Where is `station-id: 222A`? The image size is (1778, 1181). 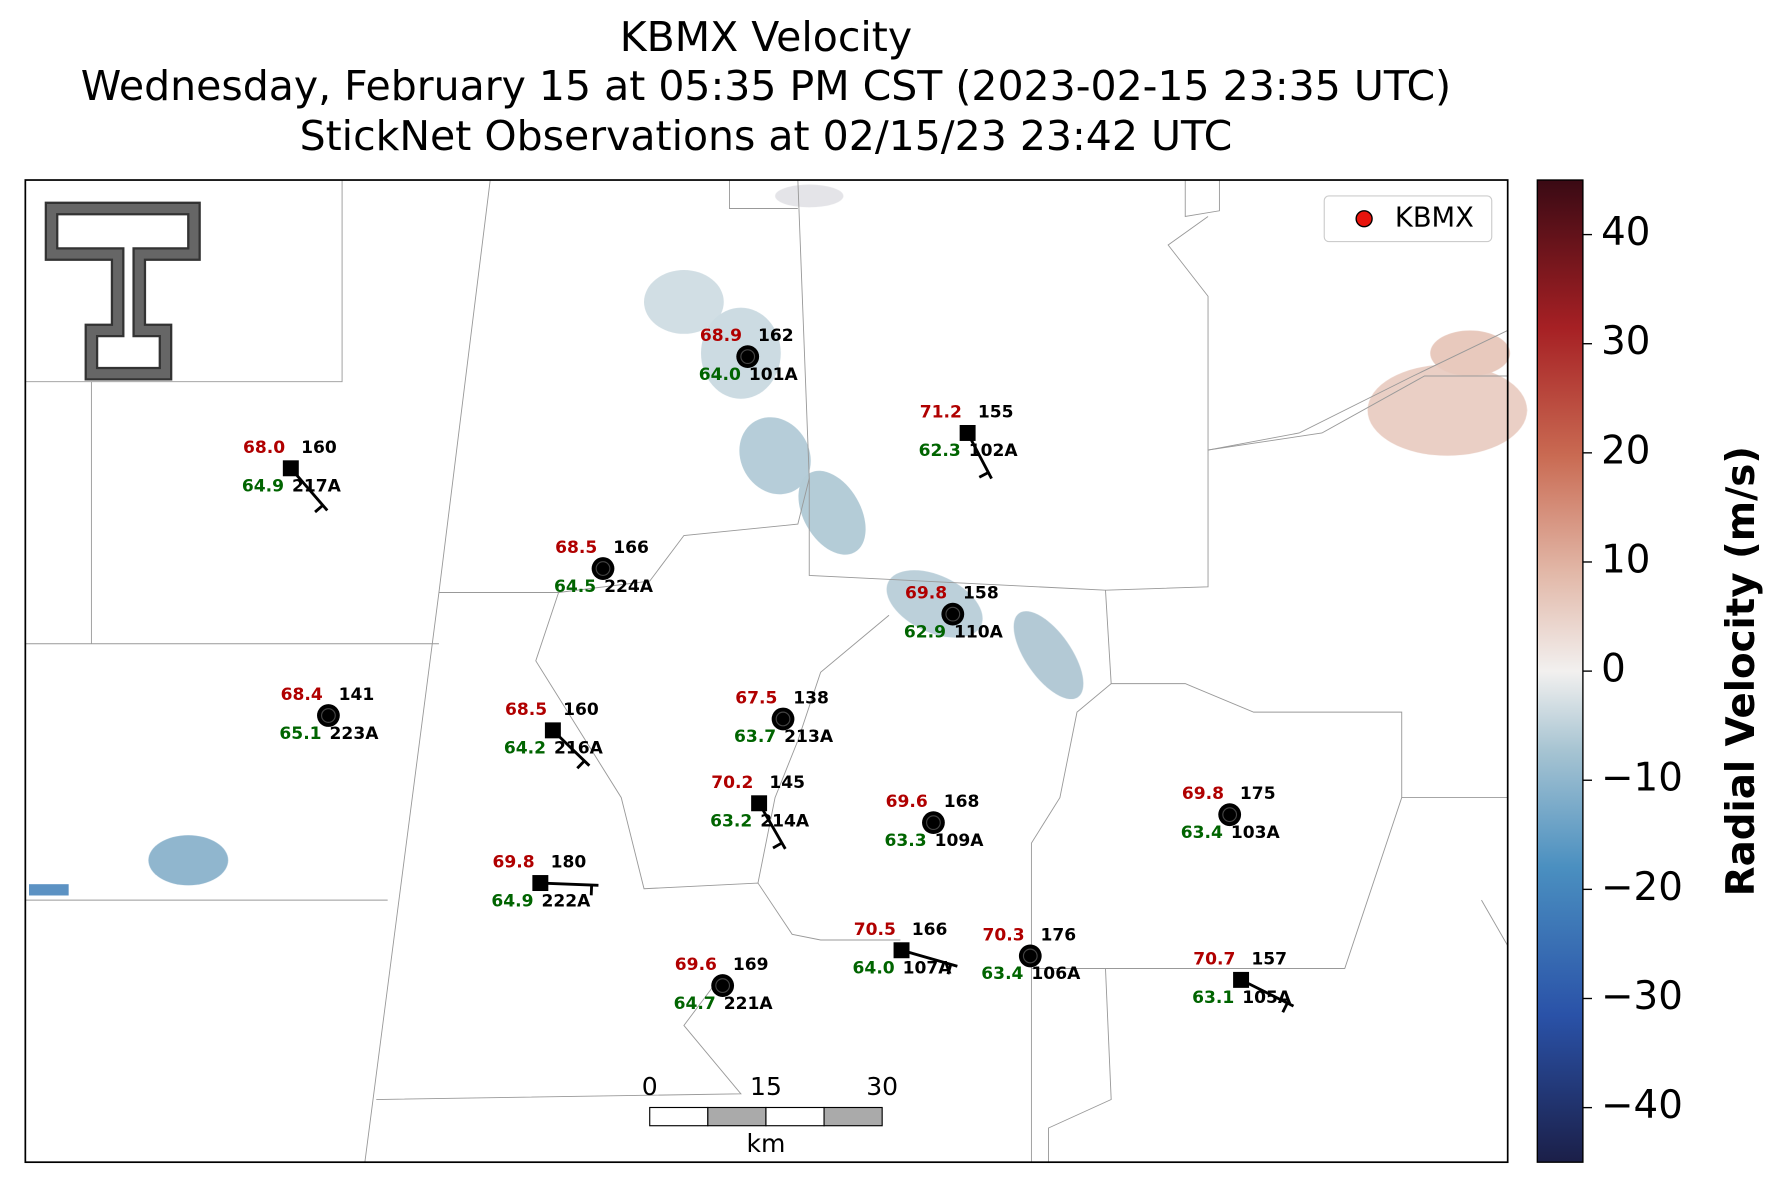 station-id: 222A is located at coordinates (566, 901).